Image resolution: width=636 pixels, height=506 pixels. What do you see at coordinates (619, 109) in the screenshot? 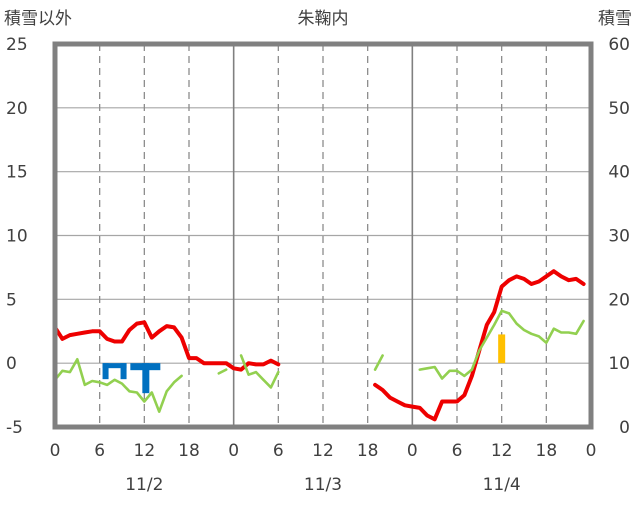
I see `y-right-tick: 50` at bounding box center [619, 109].